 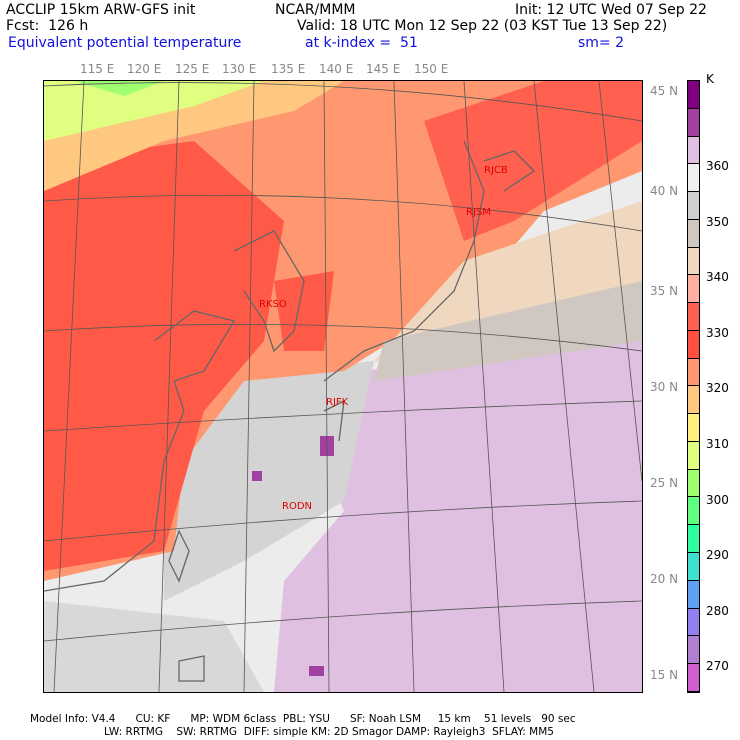 What do you see at coordinates (710, 79) in the screenshot?
I see `colorbar-unit: K` at bounding box center [710, 79].